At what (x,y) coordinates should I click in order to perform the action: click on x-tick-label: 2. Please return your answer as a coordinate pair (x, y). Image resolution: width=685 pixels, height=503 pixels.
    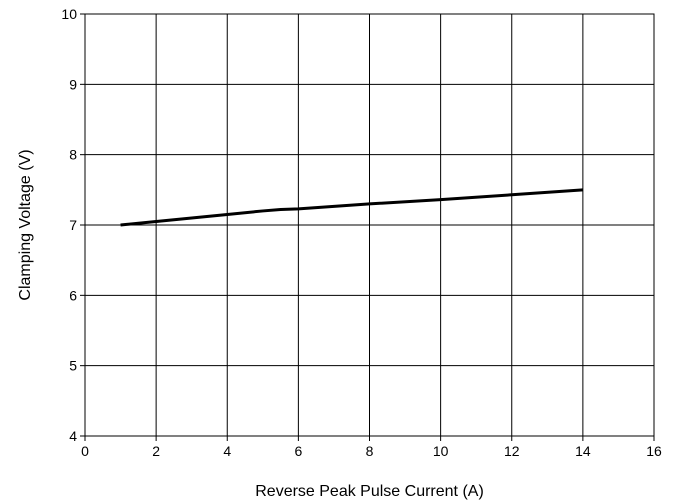
    Looking at the image, I should click on (156, 451).